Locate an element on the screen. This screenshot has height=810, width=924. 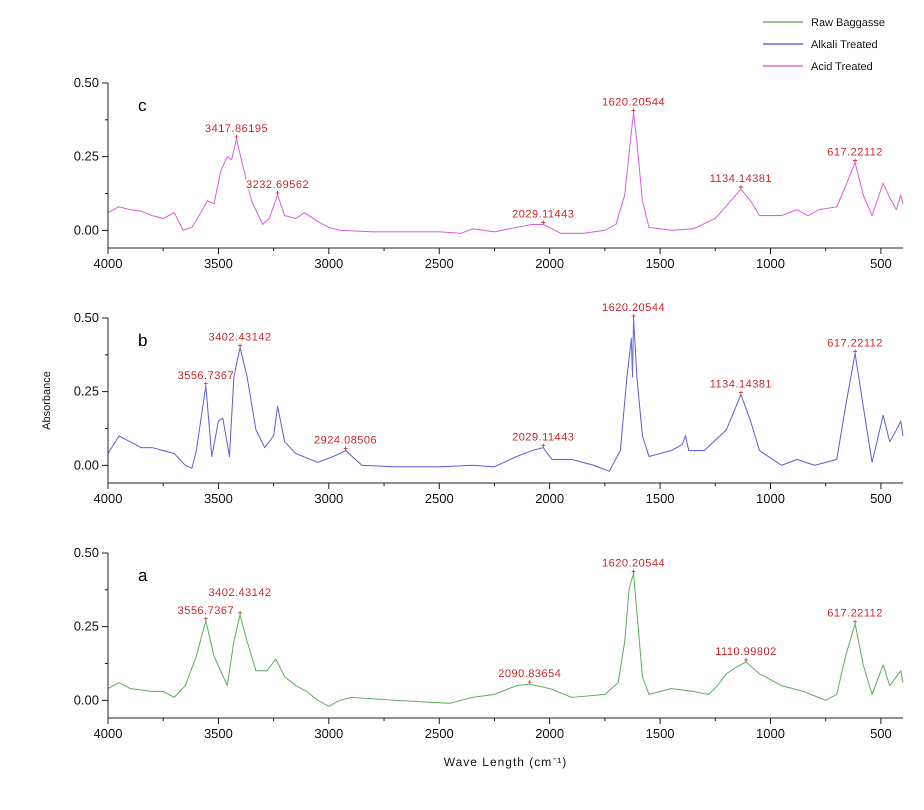
x-axis-title: Wave Length (cm⁻¹) is located at coordinates (506, 762).